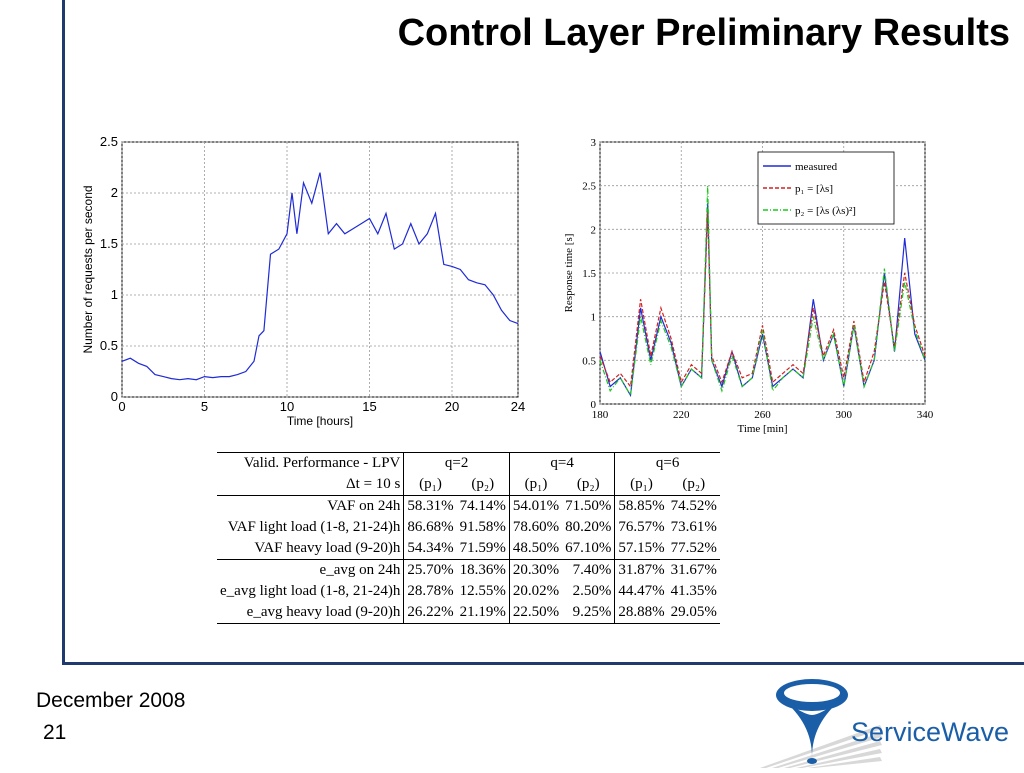  What do you see at coordinates (483, 570) in the screenshot?
I see `table-cell: 18.36%` at bounding box center [483, 570].